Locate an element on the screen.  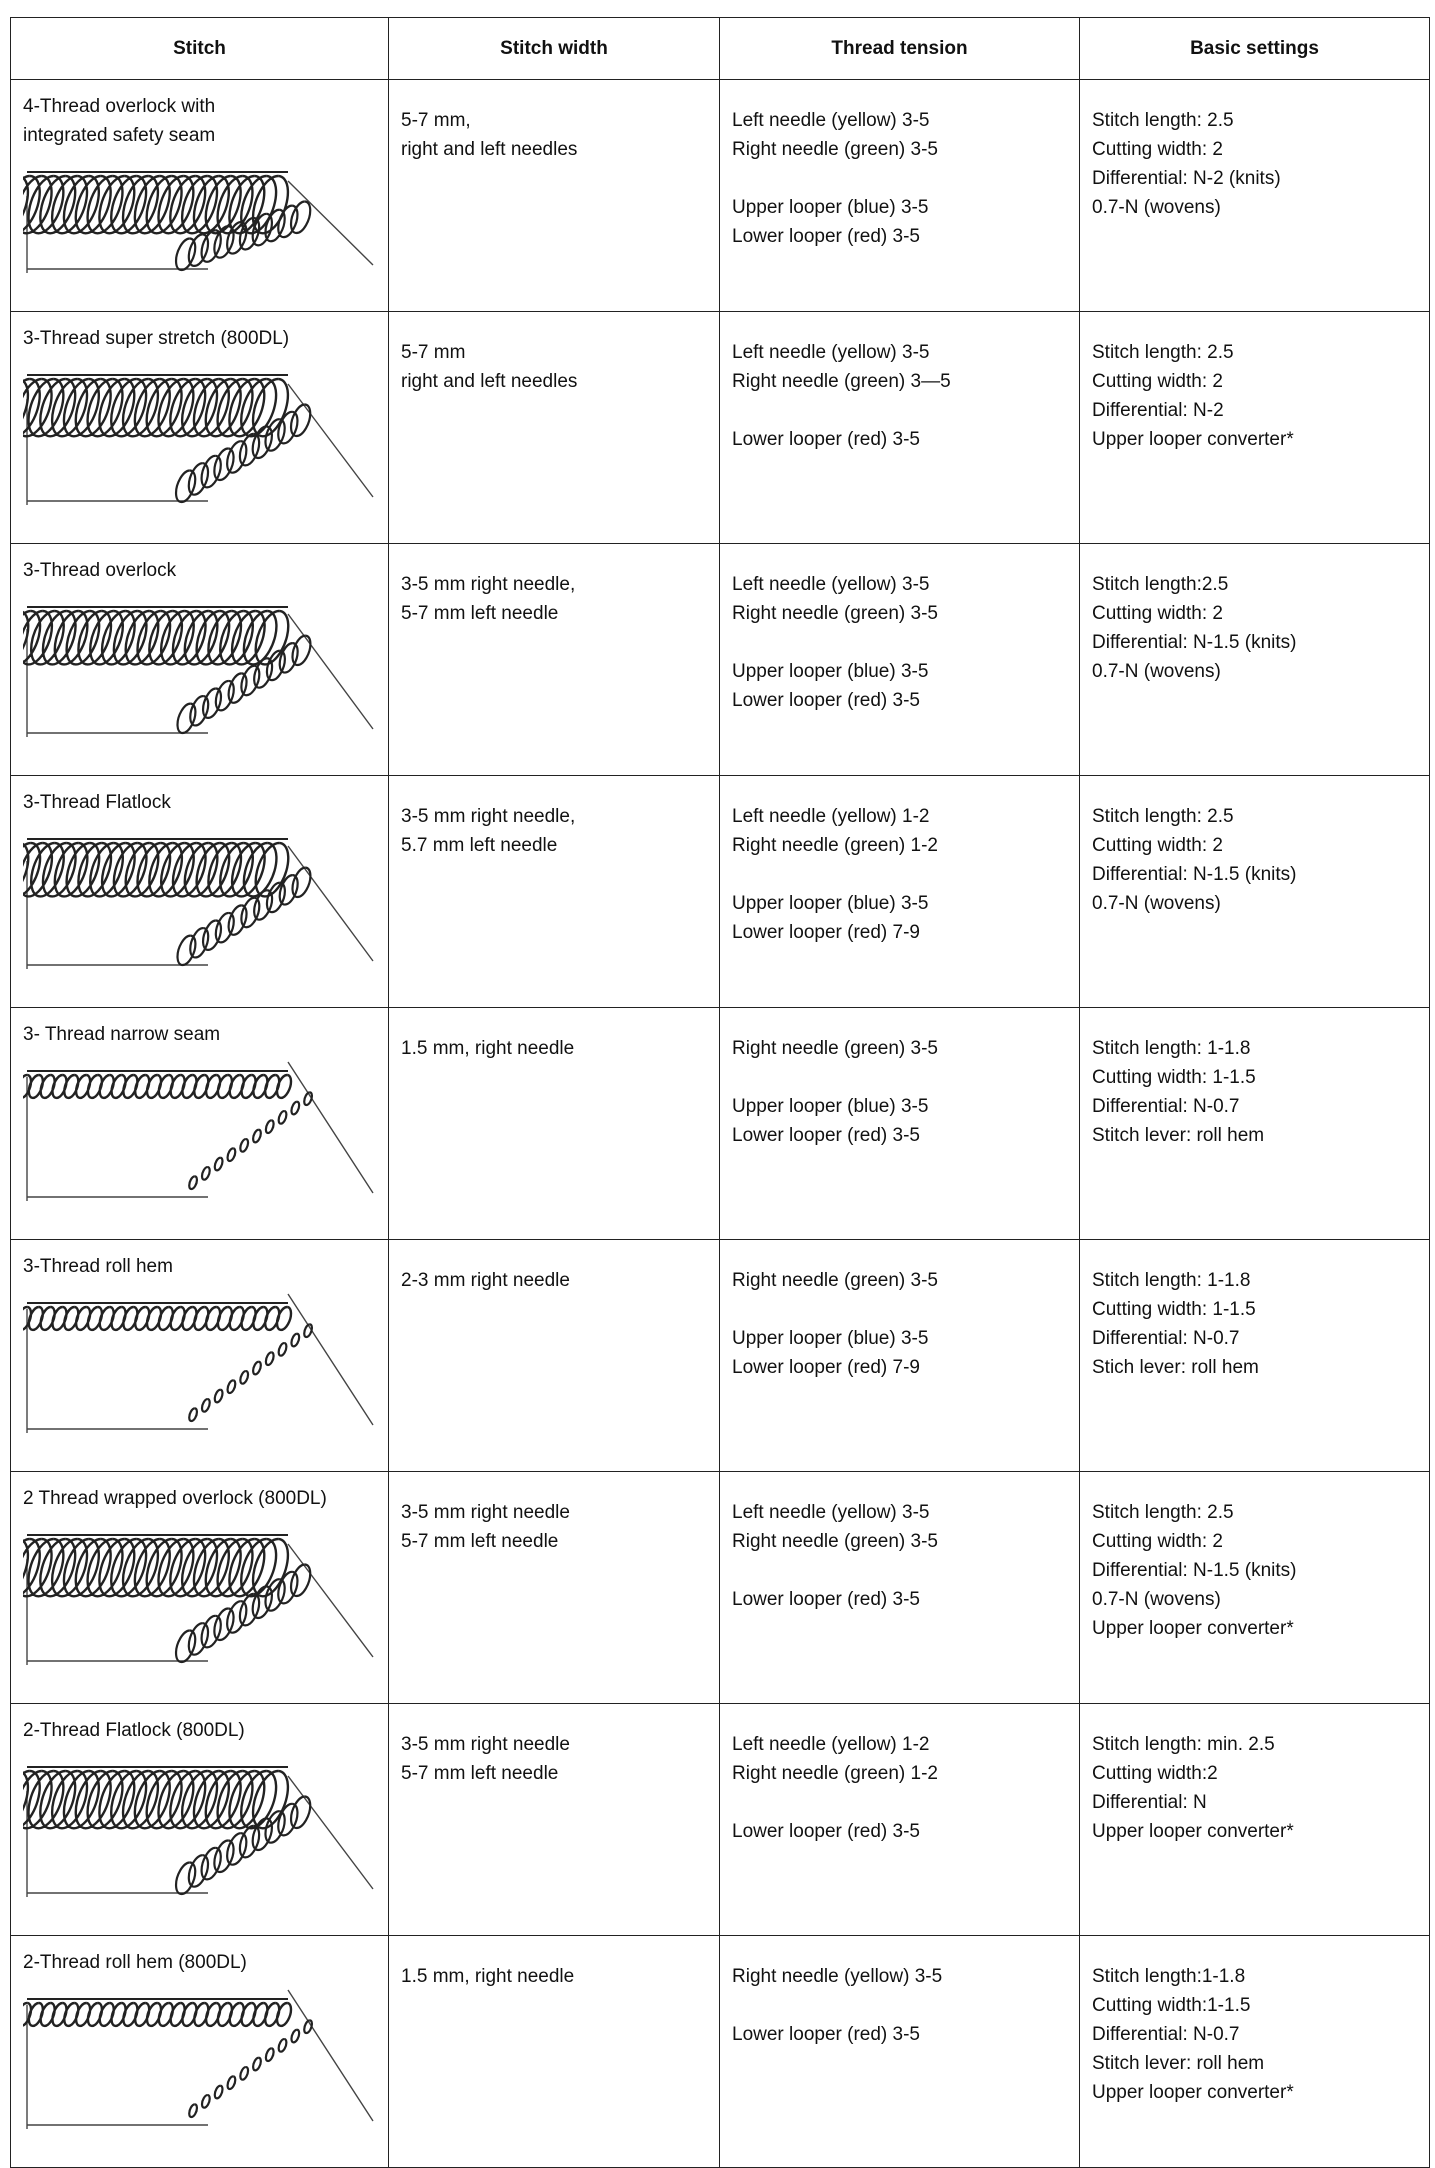
stitch-cell: 3-Thread roll hem is located at coordinates (199, 1355).